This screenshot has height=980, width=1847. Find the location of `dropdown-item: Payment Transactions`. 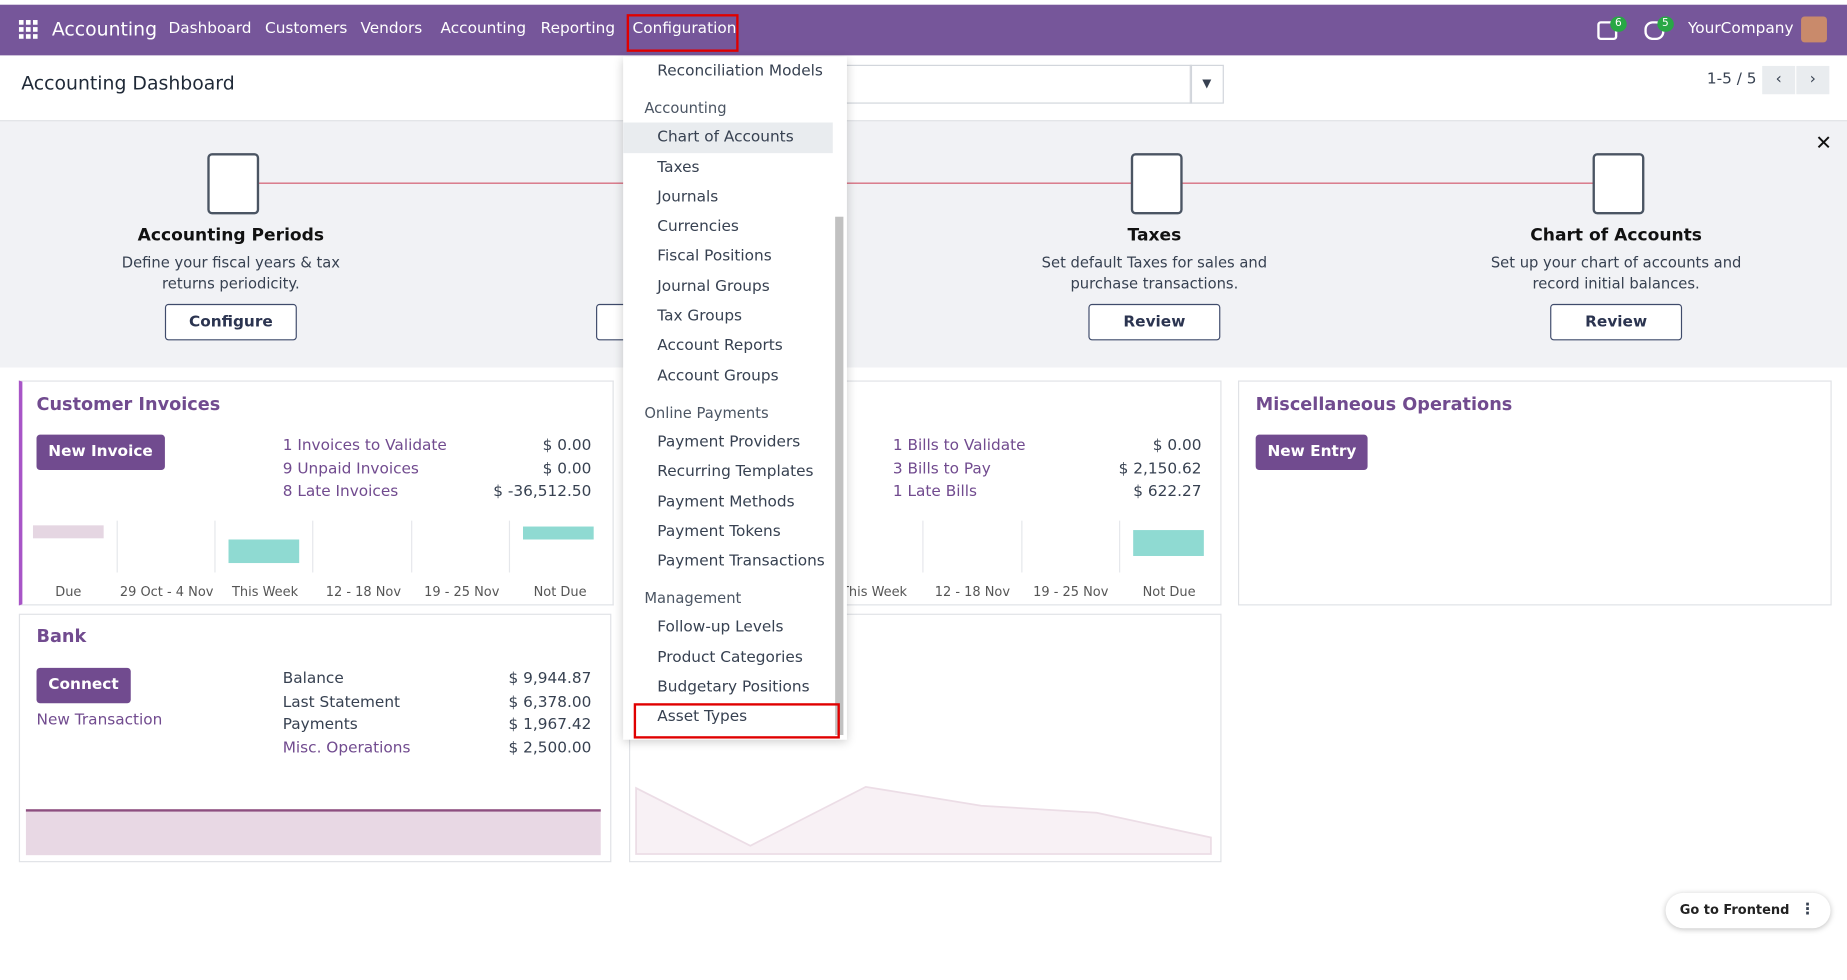

dropdown-item: Payment Transactions is located at coordinates (741, 561).